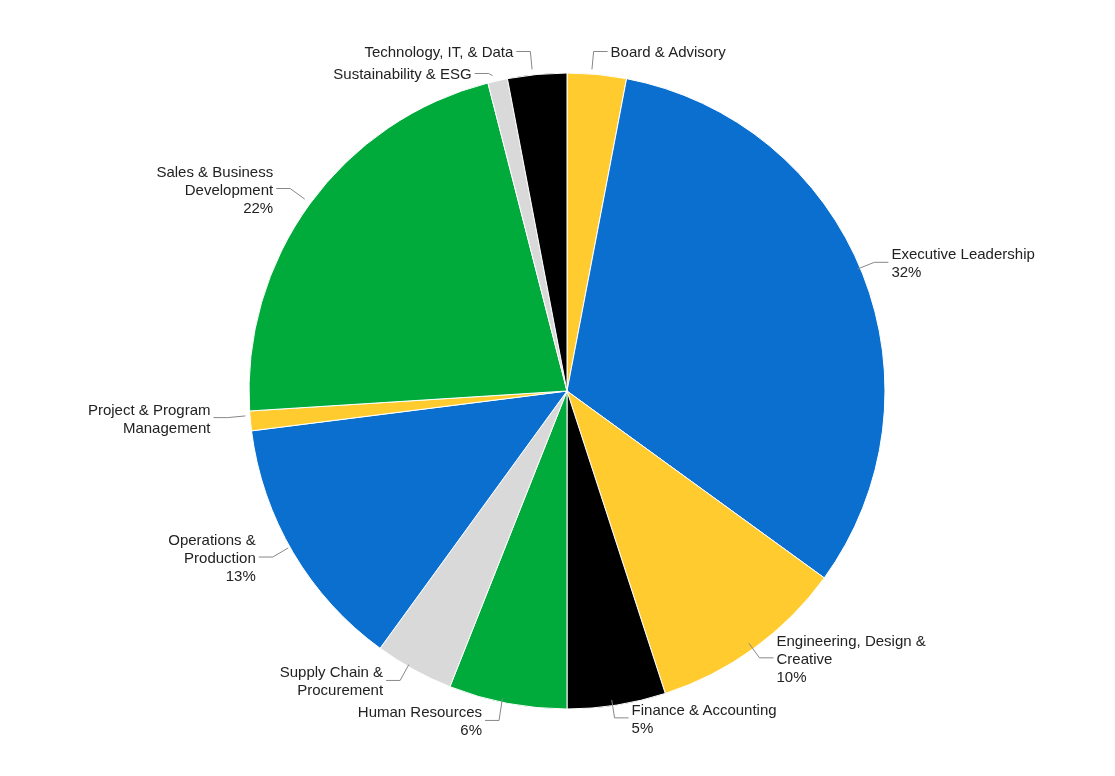 The height and width of the screenshot is (776, 1115). What do you see at coordinates (704, 709) in the screenshot?
I see `slice-label: Finance & Accounting` at bounding box center [704, 709].